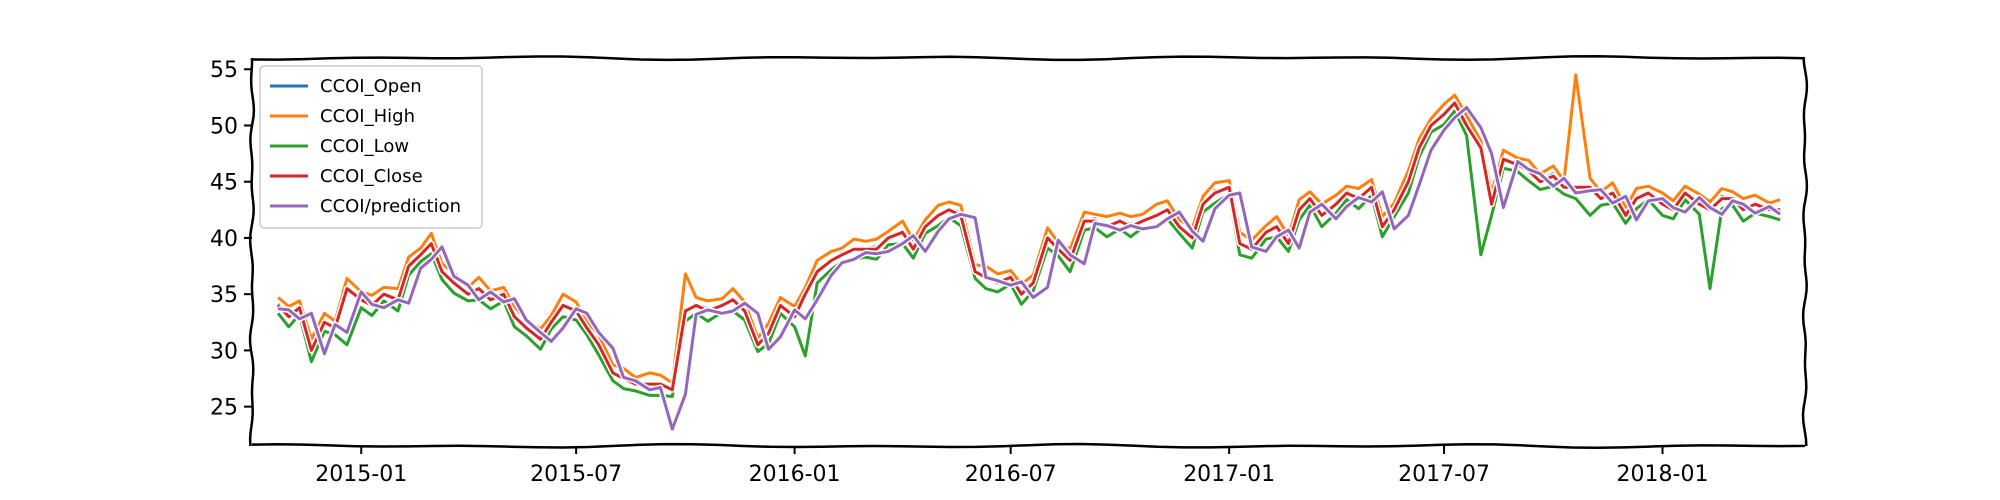  I want to click on legend-label: CCOI_Low, so click(364, 146).